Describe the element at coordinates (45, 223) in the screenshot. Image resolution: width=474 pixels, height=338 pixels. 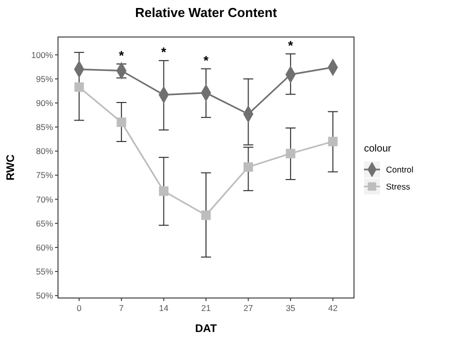
I see `y-tick-label: 65%` at that location.